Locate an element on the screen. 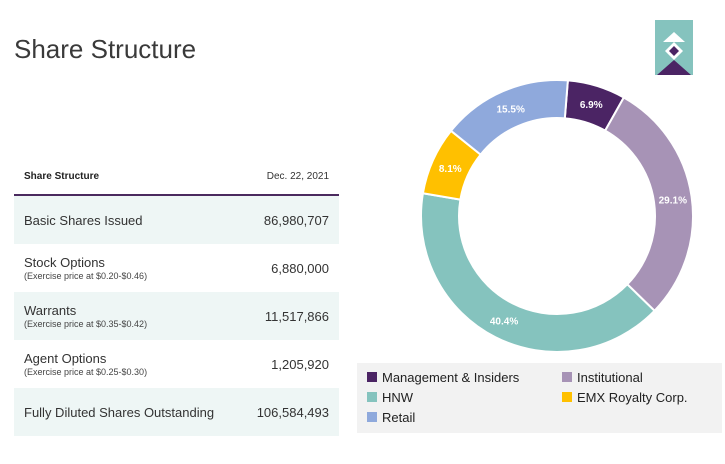 The width and height of the screenshot is (725, 464). legend-item: Retail is located at coordinates (464, 417).